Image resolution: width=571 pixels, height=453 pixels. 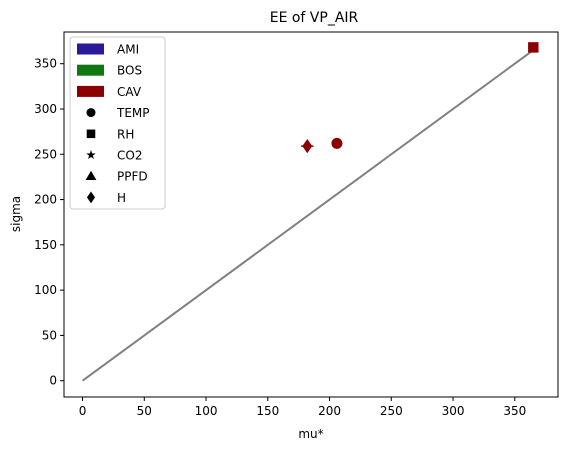 I want to click on data-point-cav-temp, so click(x=336, y=143).